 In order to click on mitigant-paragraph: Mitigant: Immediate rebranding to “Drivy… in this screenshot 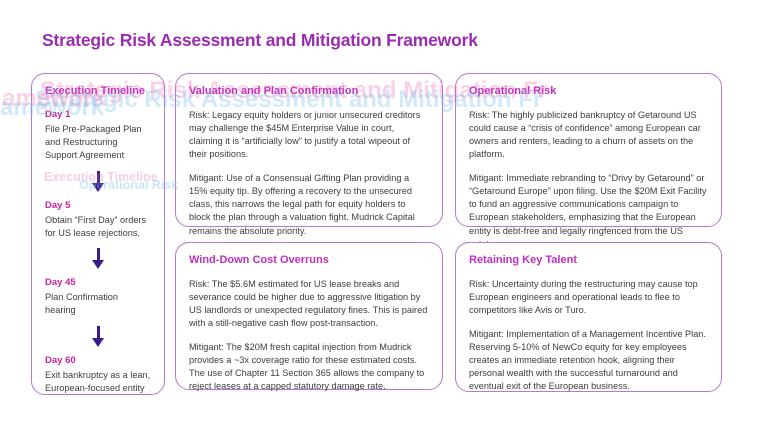, I will do `click(588, 210)`.